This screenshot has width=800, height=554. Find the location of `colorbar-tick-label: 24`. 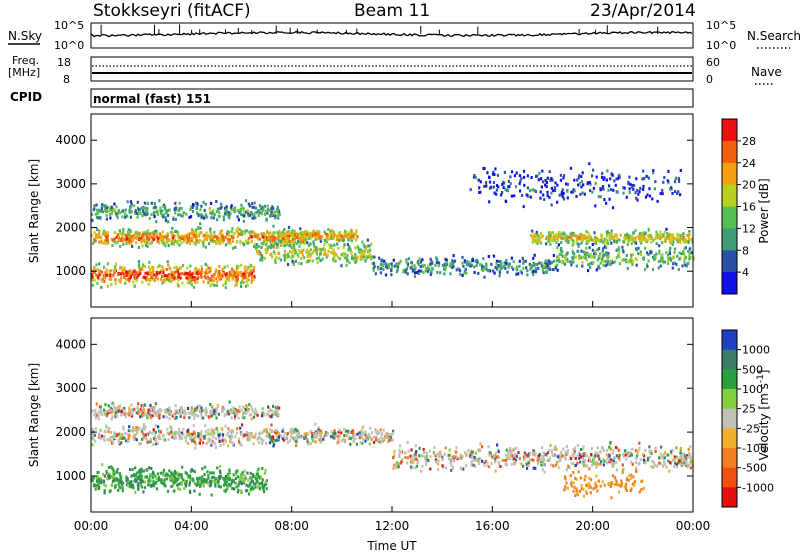

colorbar-tick-label: 24 is located at coordinates (749, 163).